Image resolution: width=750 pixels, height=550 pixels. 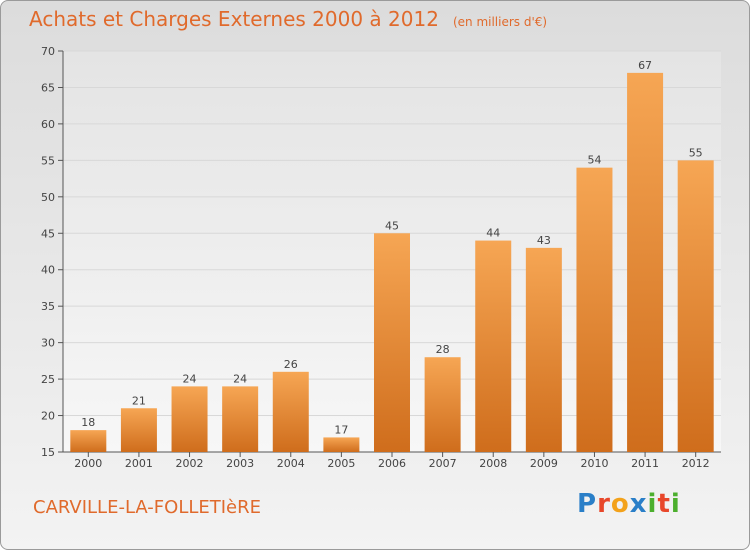 What do you see at coordinates (48, 51) in the screenshot?
I see `y-tick-label: 70` at bounding box center [48, 51].